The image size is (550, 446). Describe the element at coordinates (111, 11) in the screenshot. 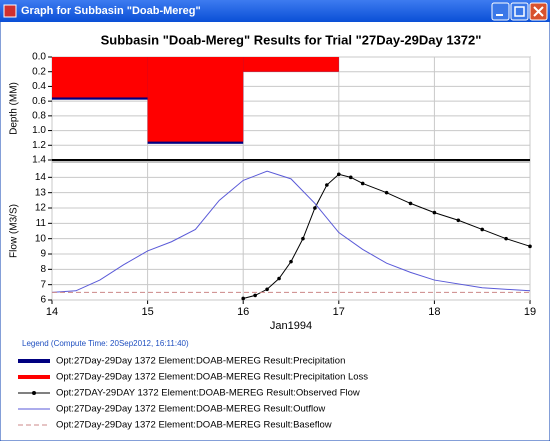

I see `window-title: Graph for Subbasin "Doab-Mereg"` at that location.